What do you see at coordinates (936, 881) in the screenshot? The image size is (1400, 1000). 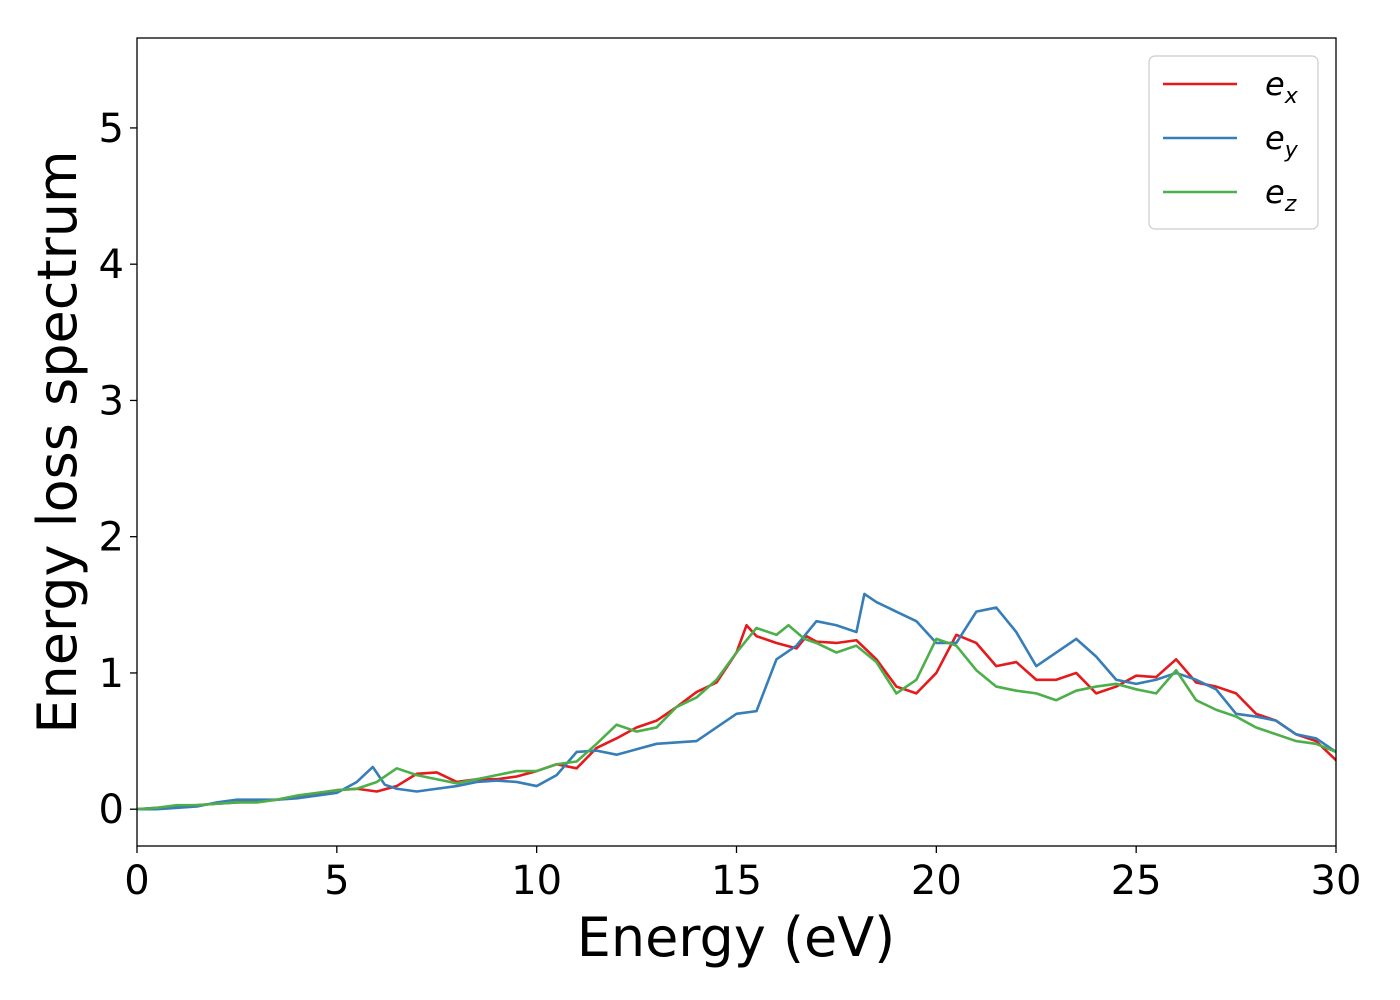 I see `x-tick-label: 20` at bounding box center [936, 881].